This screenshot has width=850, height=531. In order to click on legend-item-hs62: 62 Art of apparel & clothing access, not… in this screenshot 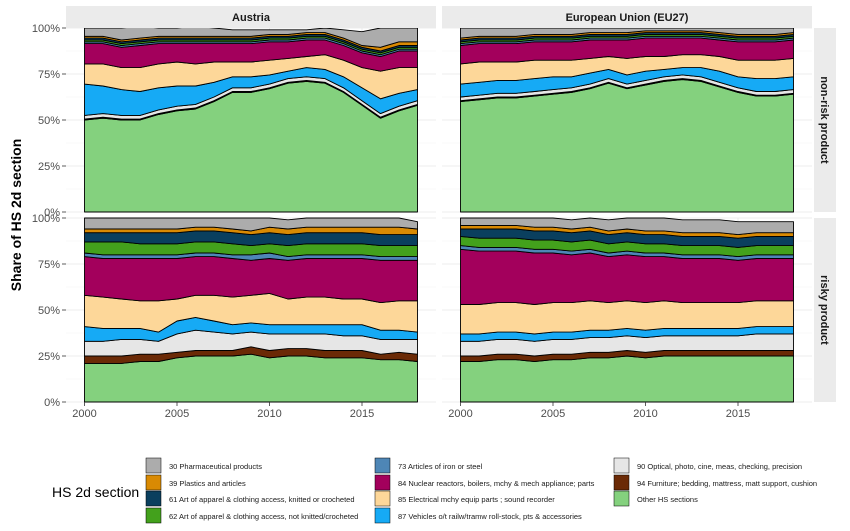, I will do `click(251, 515)`.